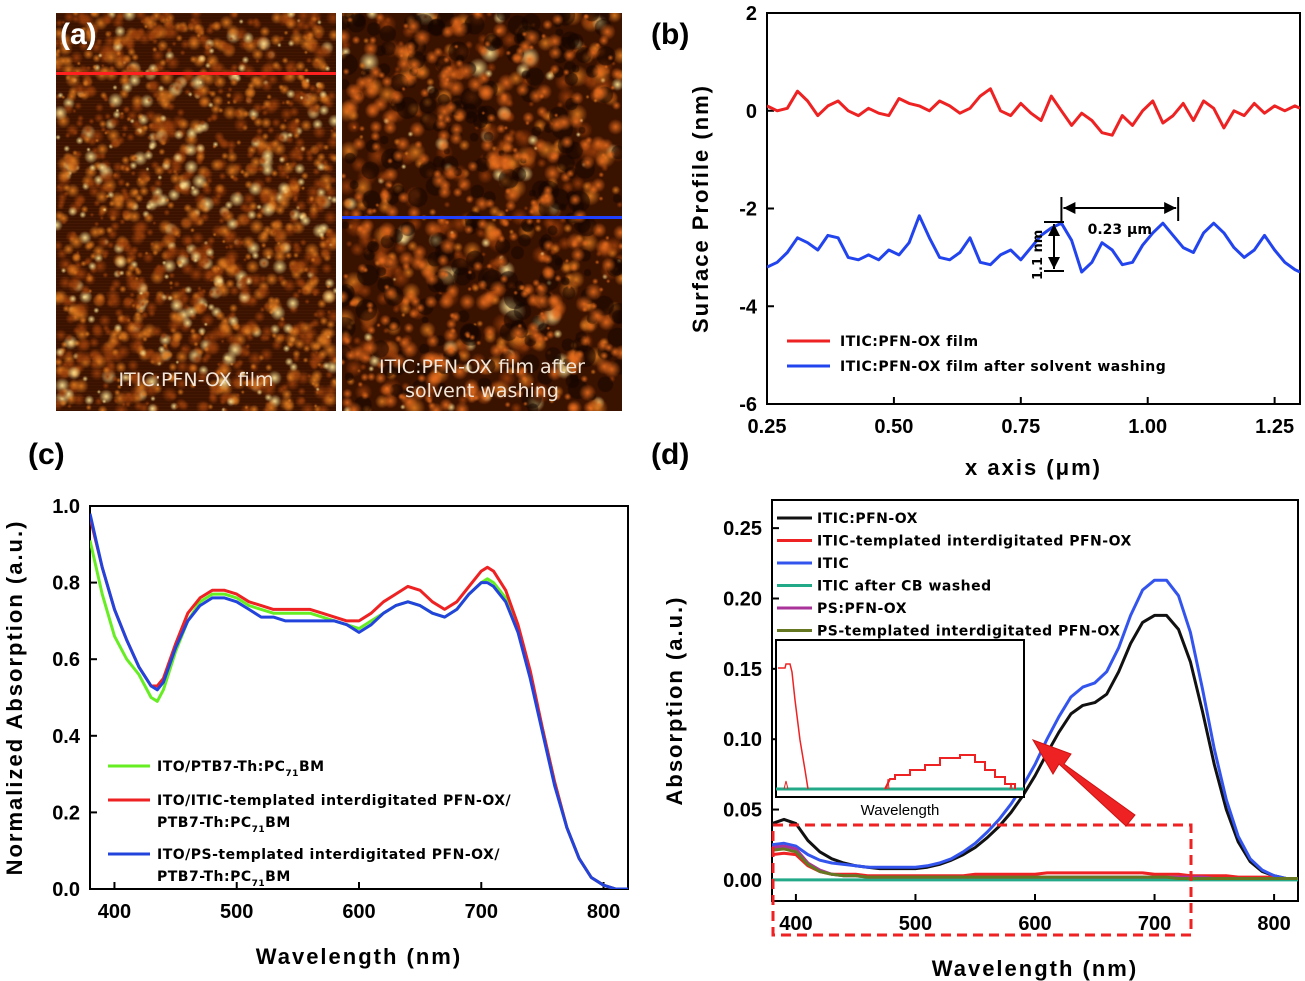 This screenshot has height=981, width=1305. I want to click on y-axis-label-d: Absorption (a.u.), so click(674, 701).